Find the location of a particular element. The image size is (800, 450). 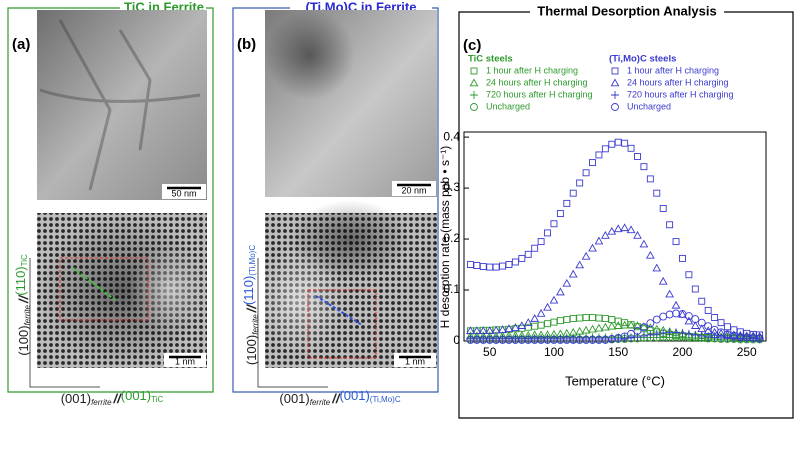

roi-box is located at coordinates (342, 324).